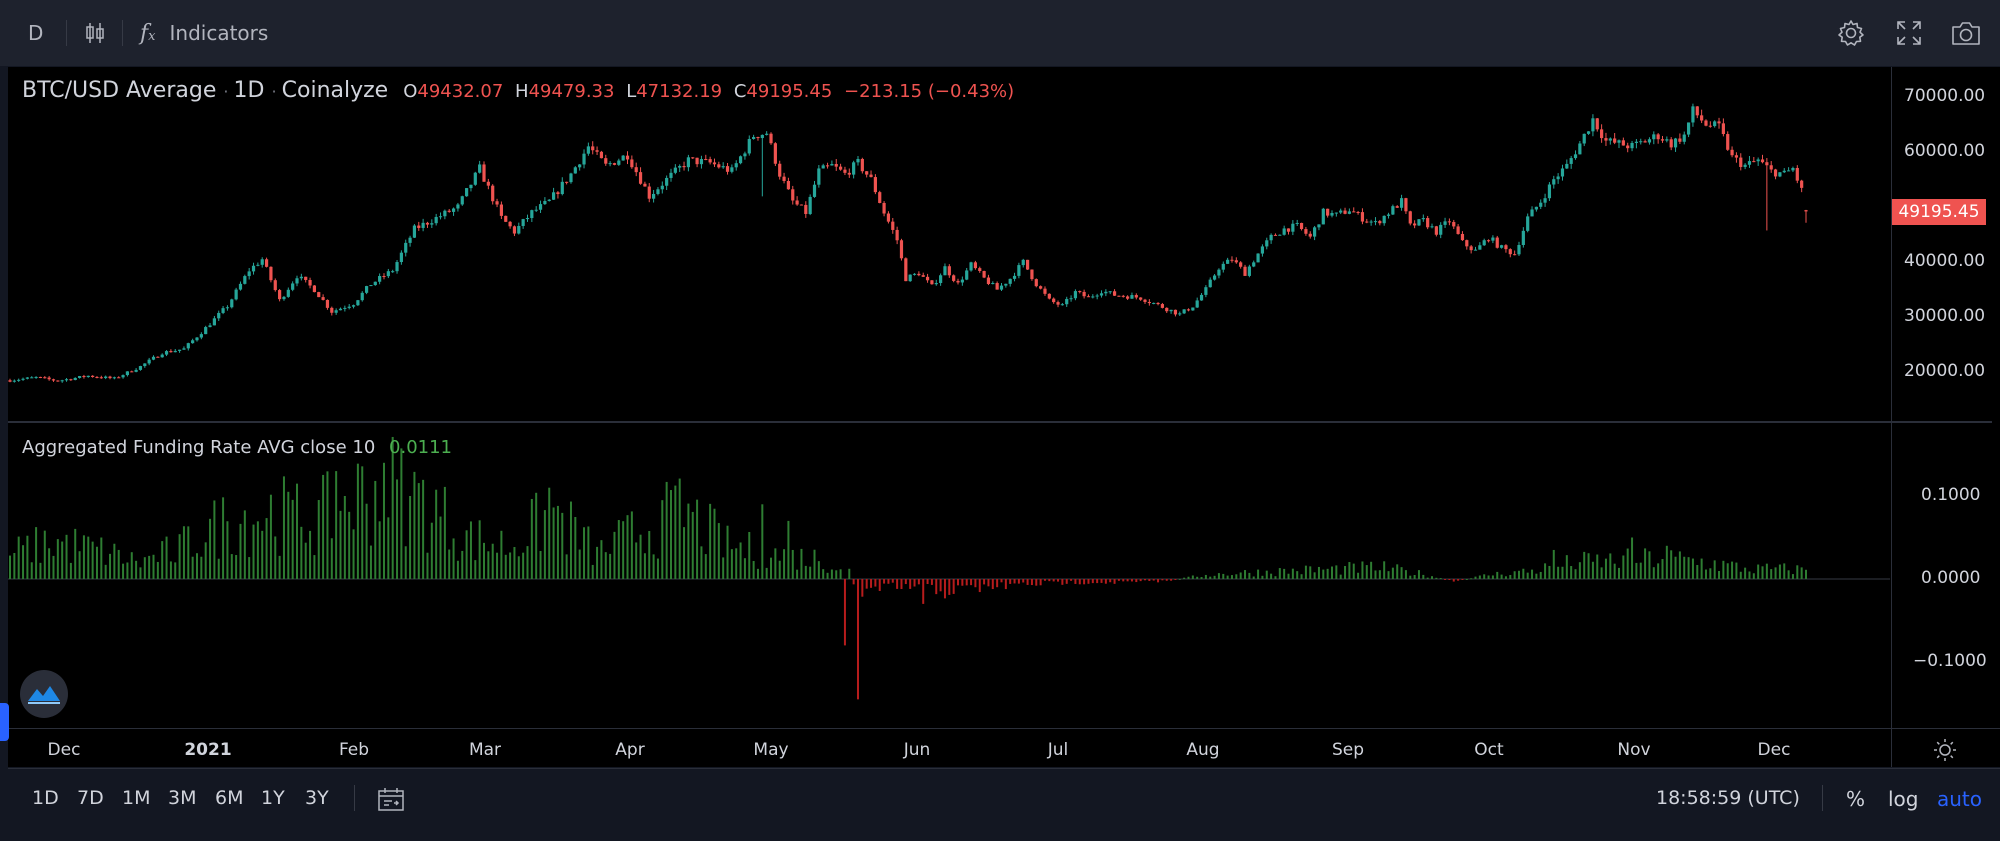 The image size is (2000, 841). Describe the element at coordinates (45, 798) in the screenshot. I see `range-1d-button: 1D` at that location.